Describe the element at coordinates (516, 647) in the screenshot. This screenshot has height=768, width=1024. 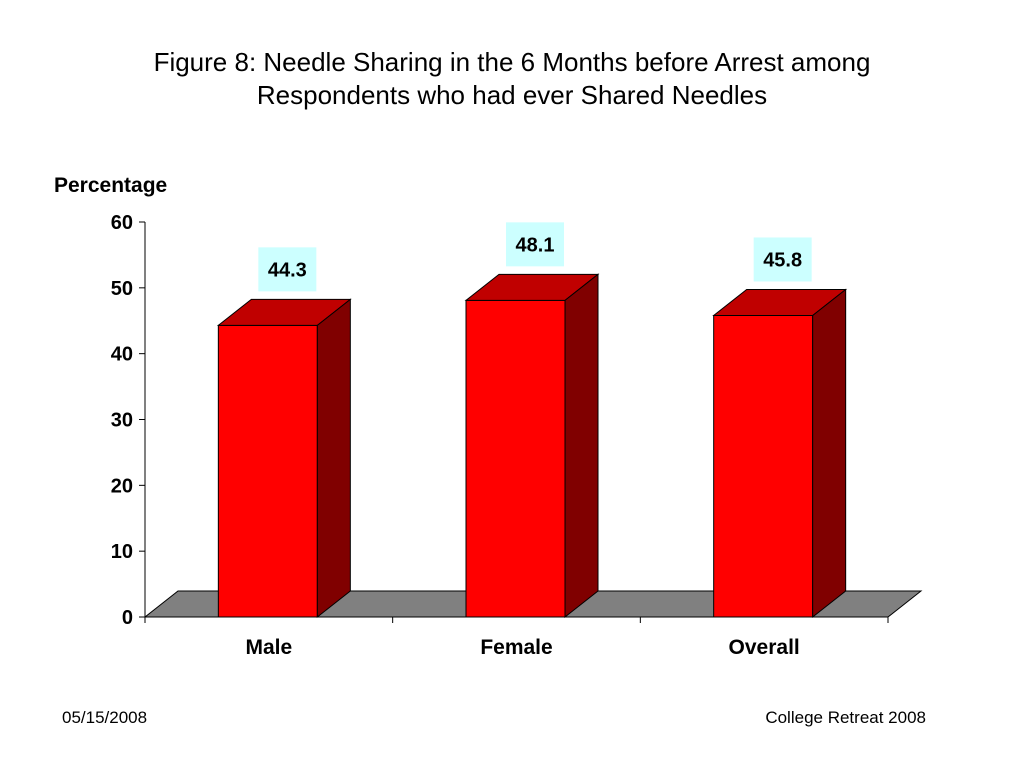
I see `x-category-label: Female` at that location.